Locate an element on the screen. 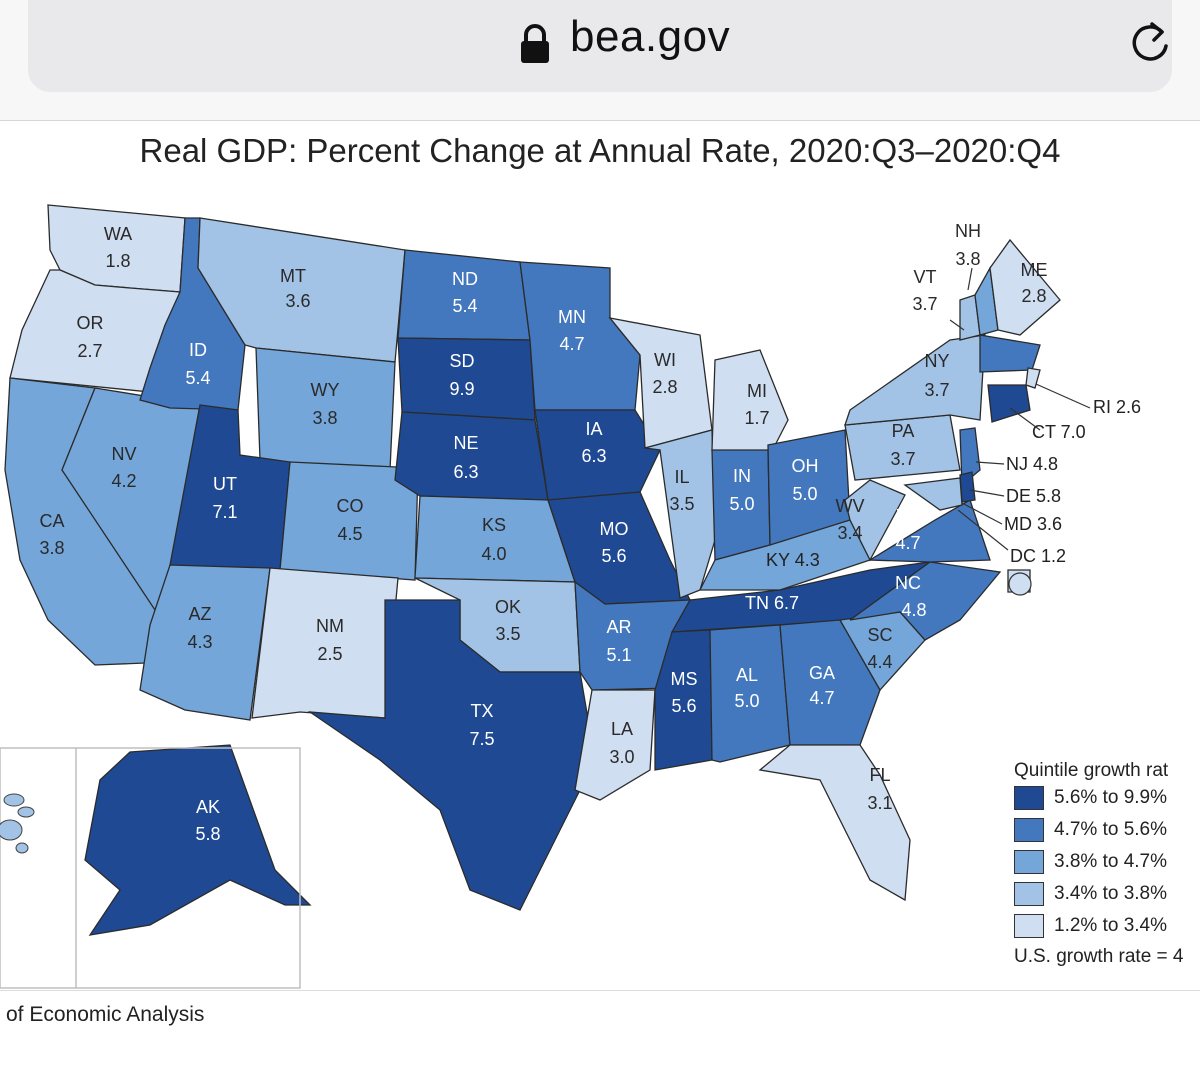  state-abbr-mi: MI is located at coordinates (757, 391).